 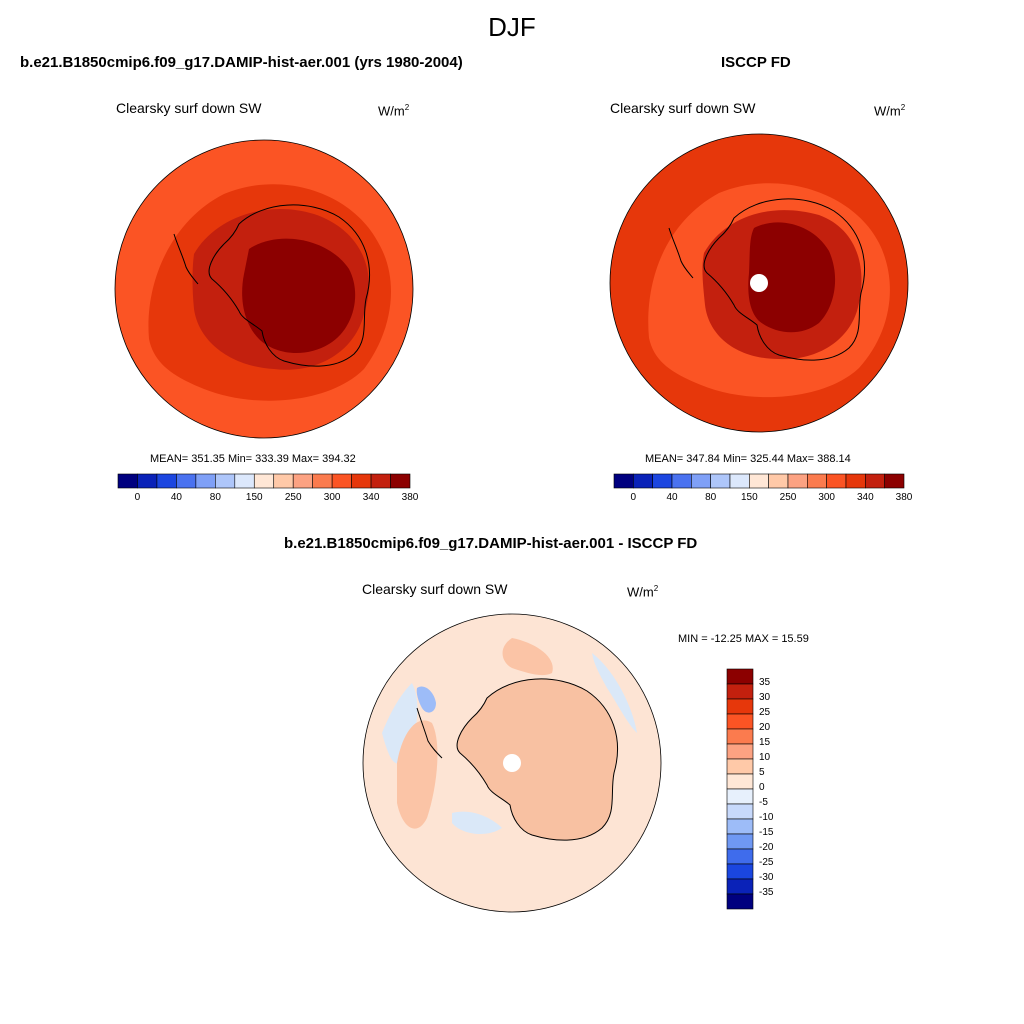 What do you see at coordinates (417, 774) in the screenshot?
I see `diff-positive-region-west` at bounding box center [417, 774].